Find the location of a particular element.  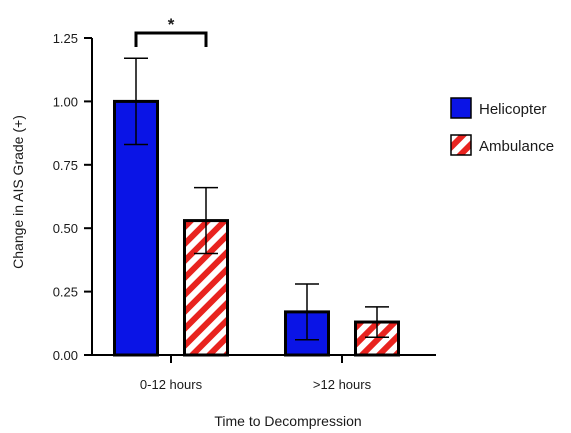

y-tick-label: 0.75 is located at coordinates (65, 165).